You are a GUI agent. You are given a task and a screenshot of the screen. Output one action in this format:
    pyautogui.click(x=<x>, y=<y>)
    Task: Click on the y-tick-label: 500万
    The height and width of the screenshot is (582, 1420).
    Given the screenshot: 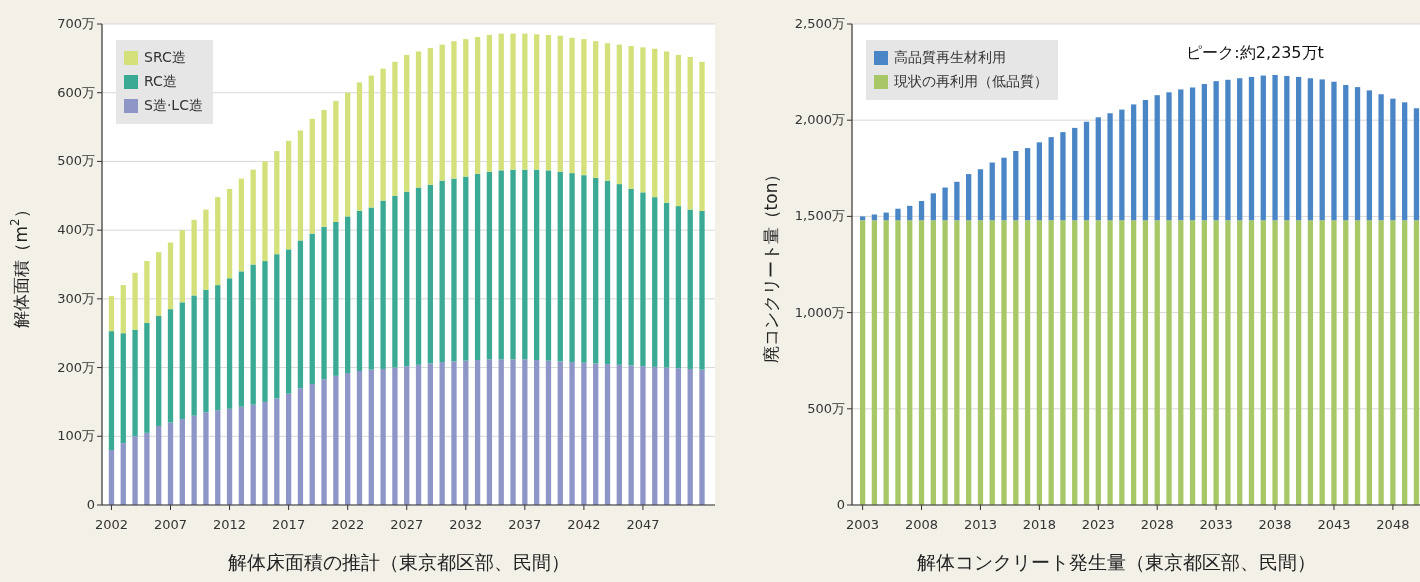 What is the action you would take?
    pyautogui.click(x=76, y=160)
    